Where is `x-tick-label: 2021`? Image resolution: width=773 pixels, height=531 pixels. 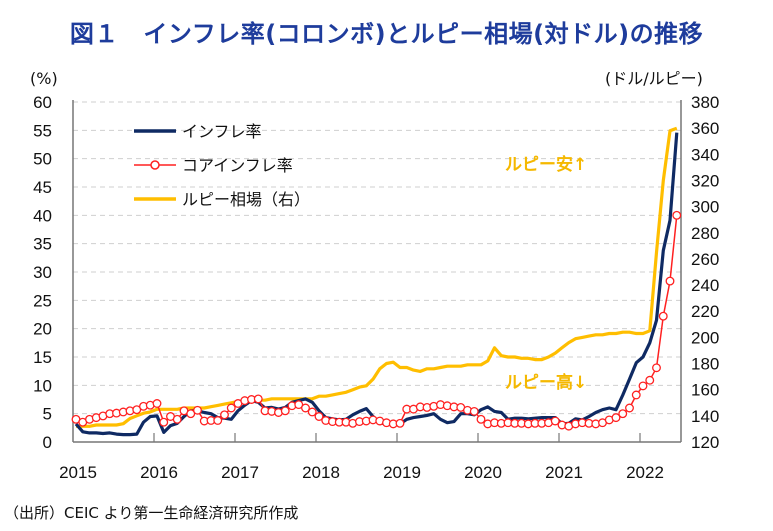
x-tick-label: 2021 is located at coordinates (564, 472).